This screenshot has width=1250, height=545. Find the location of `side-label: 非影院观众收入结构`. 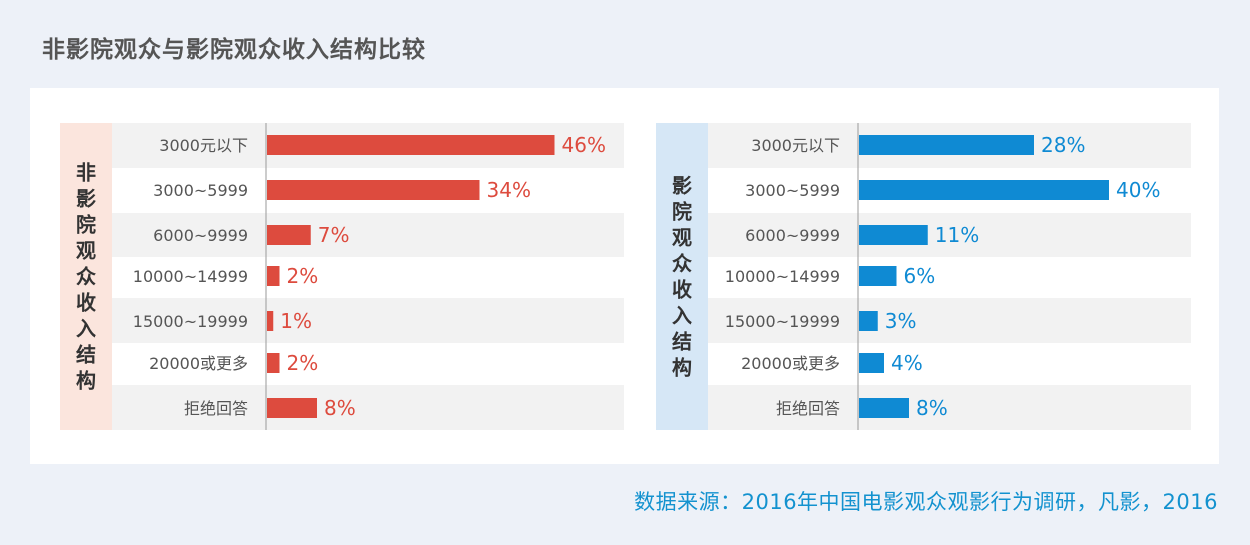

side-label: 非影院观众收入结构 is located at coordinates (86, 277).